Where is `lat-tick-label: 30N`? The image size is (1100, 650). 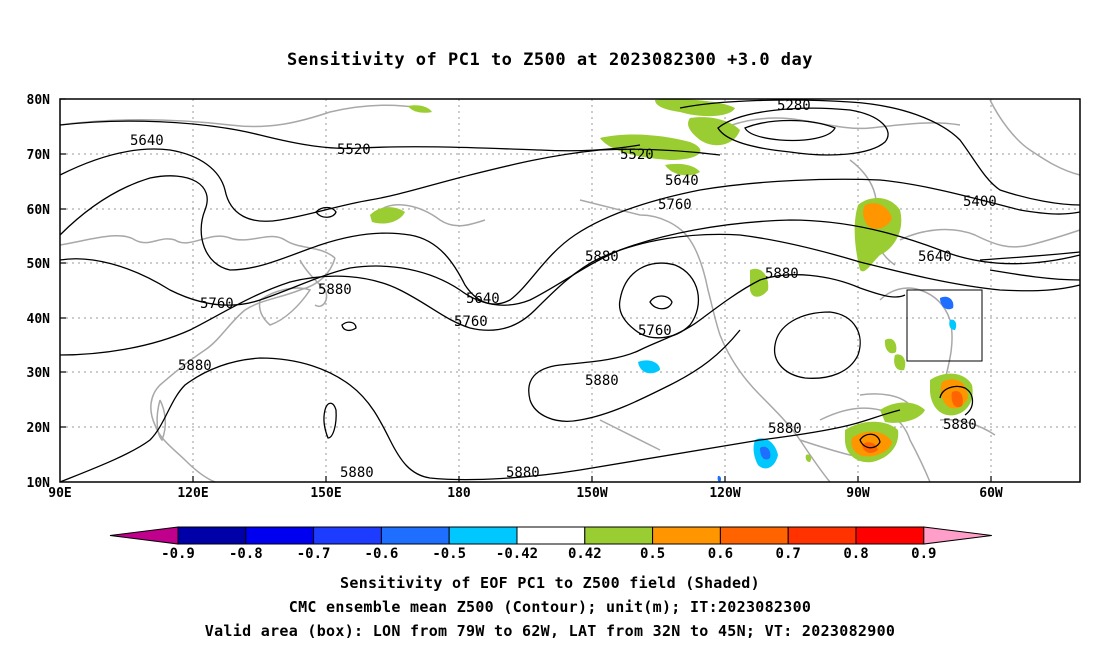 lat-tick-label: 30N is located at coordinates (39, 373).